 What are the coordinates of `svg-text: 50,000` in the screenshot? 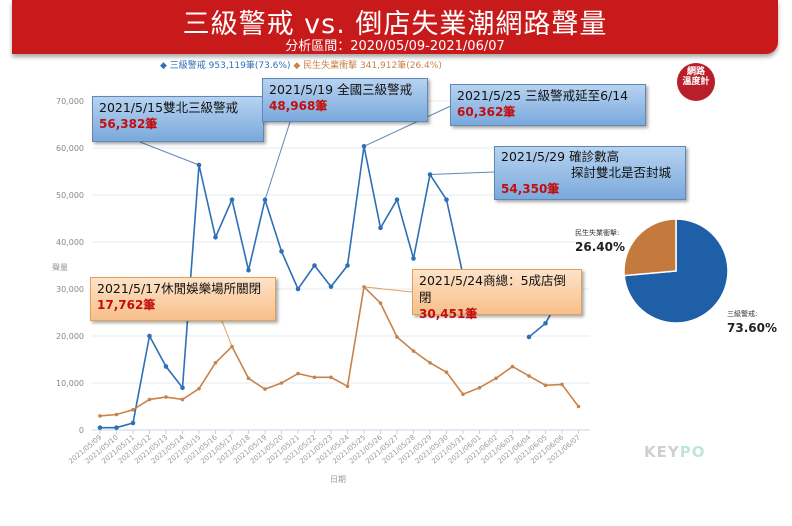 It's located at (70, 195).